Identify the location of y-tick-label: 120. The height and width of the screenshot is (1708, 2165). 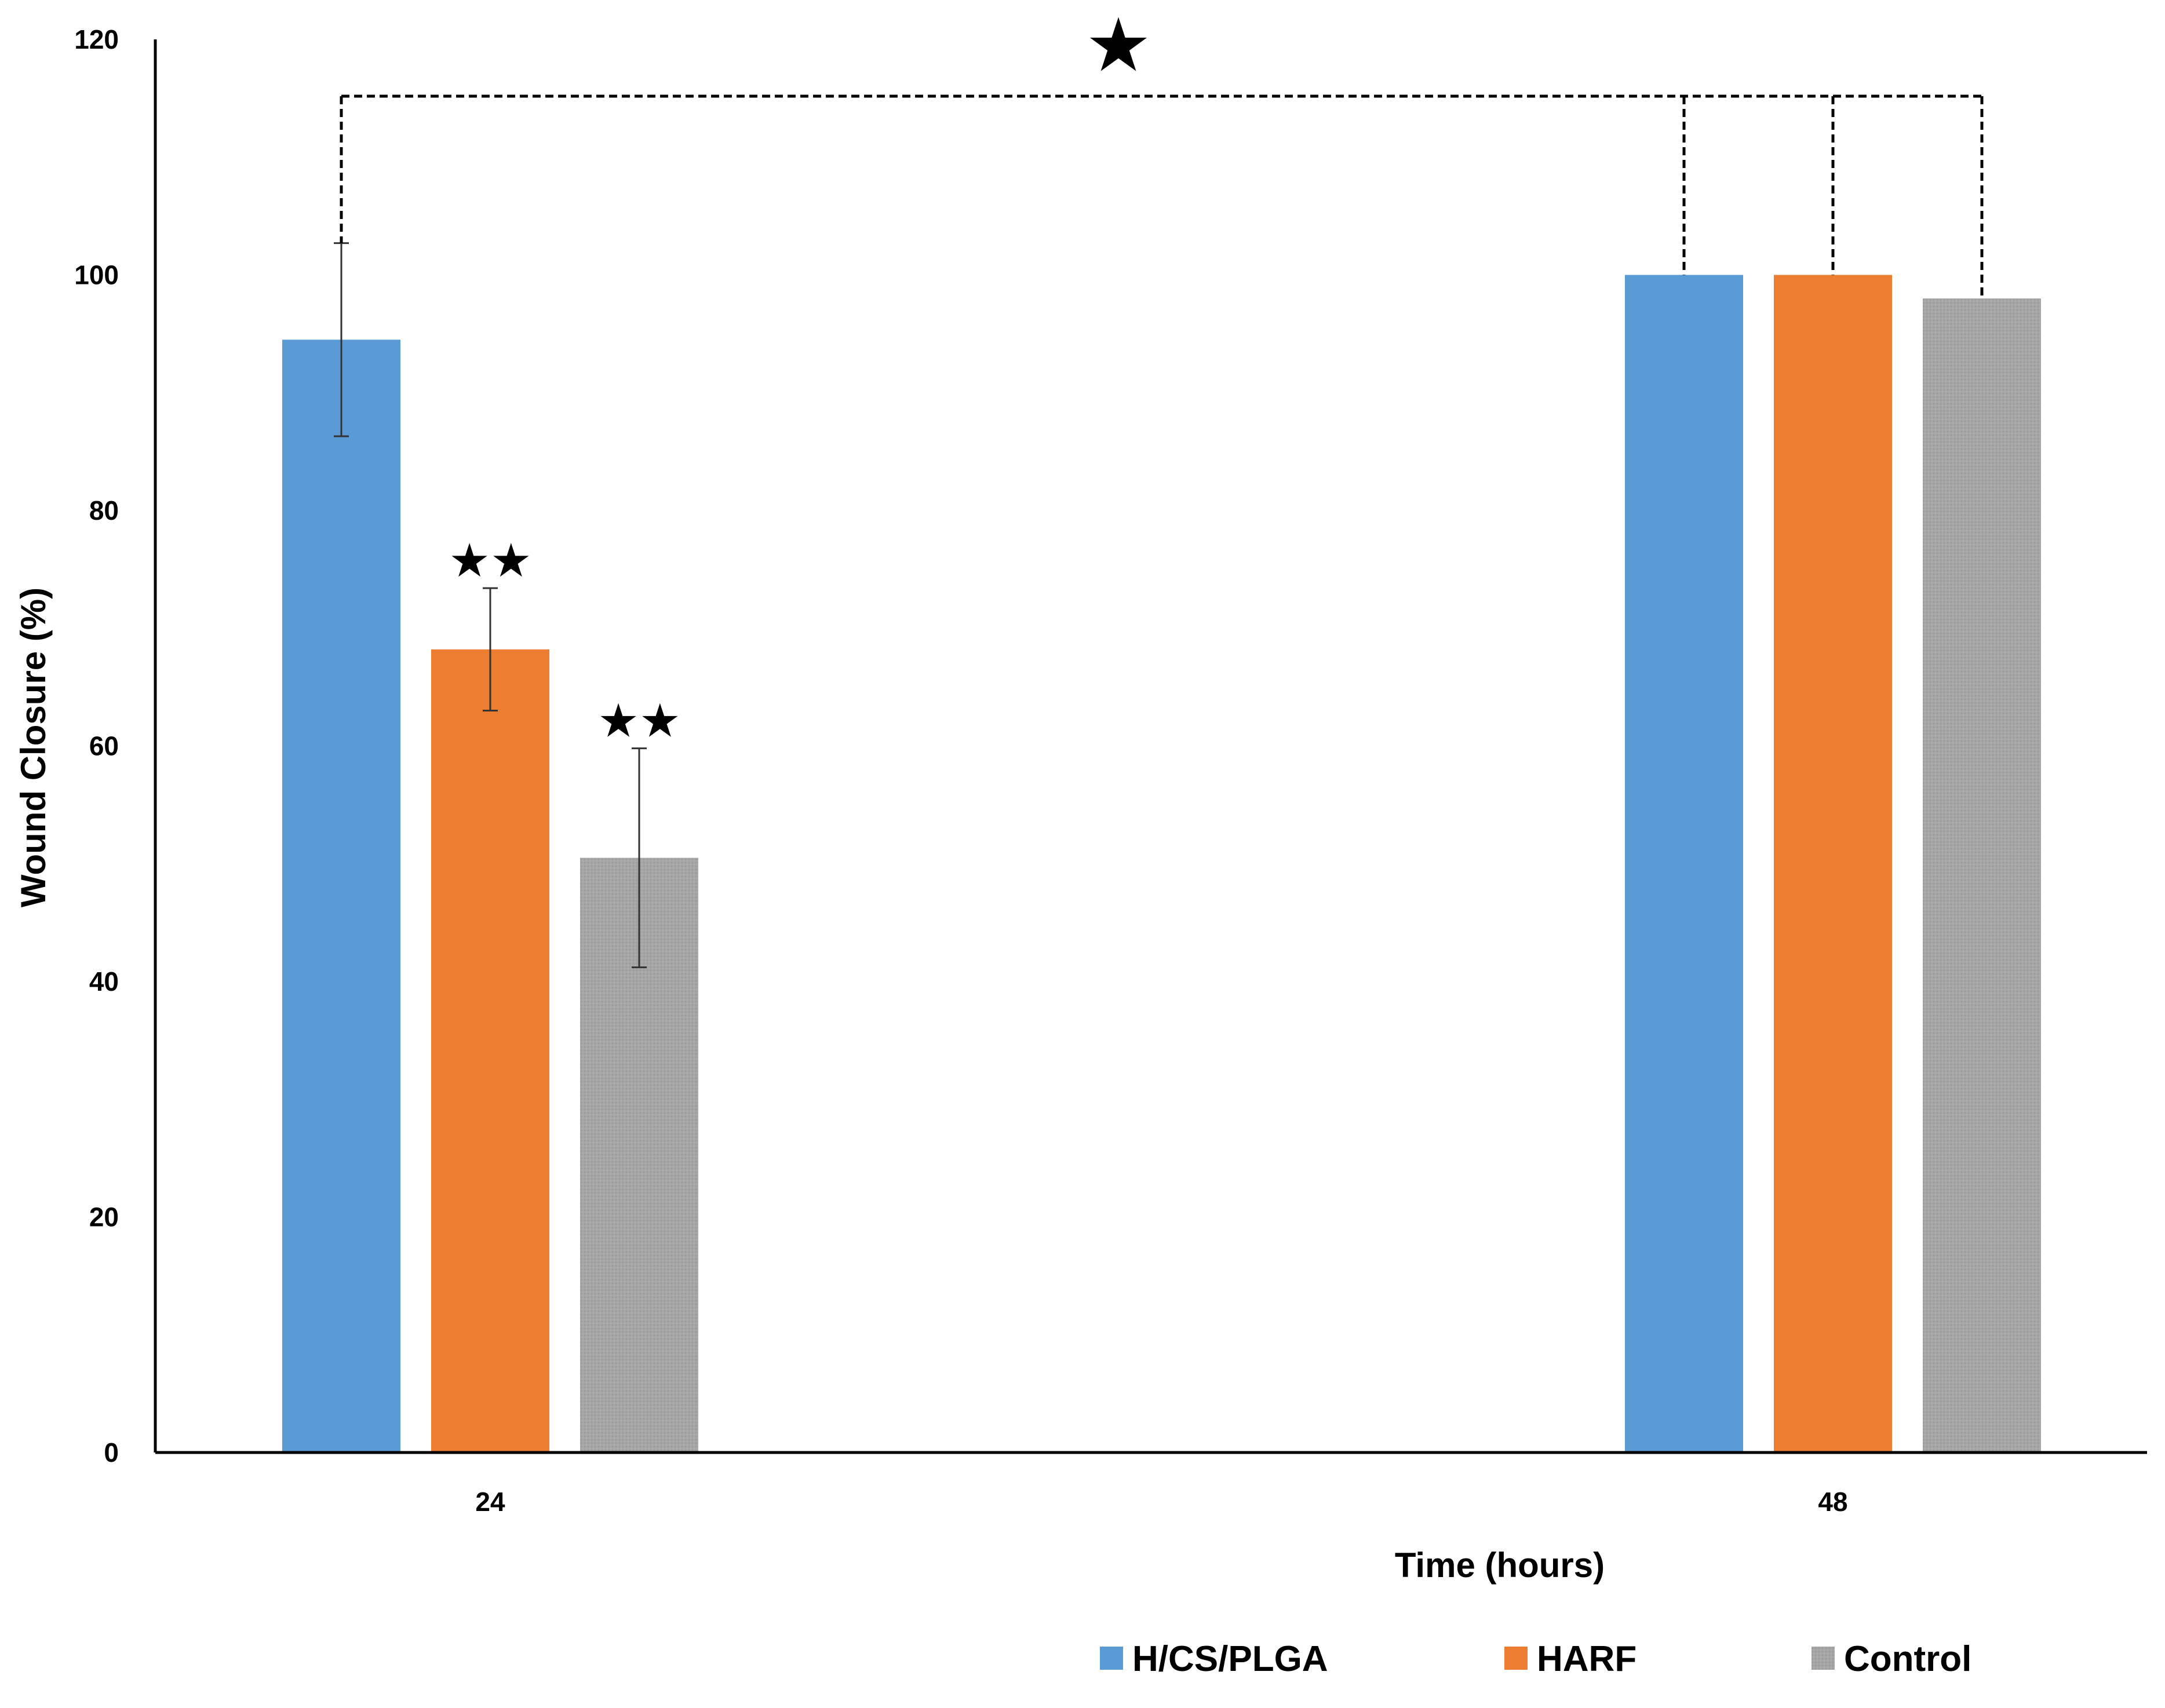
(97, 39).